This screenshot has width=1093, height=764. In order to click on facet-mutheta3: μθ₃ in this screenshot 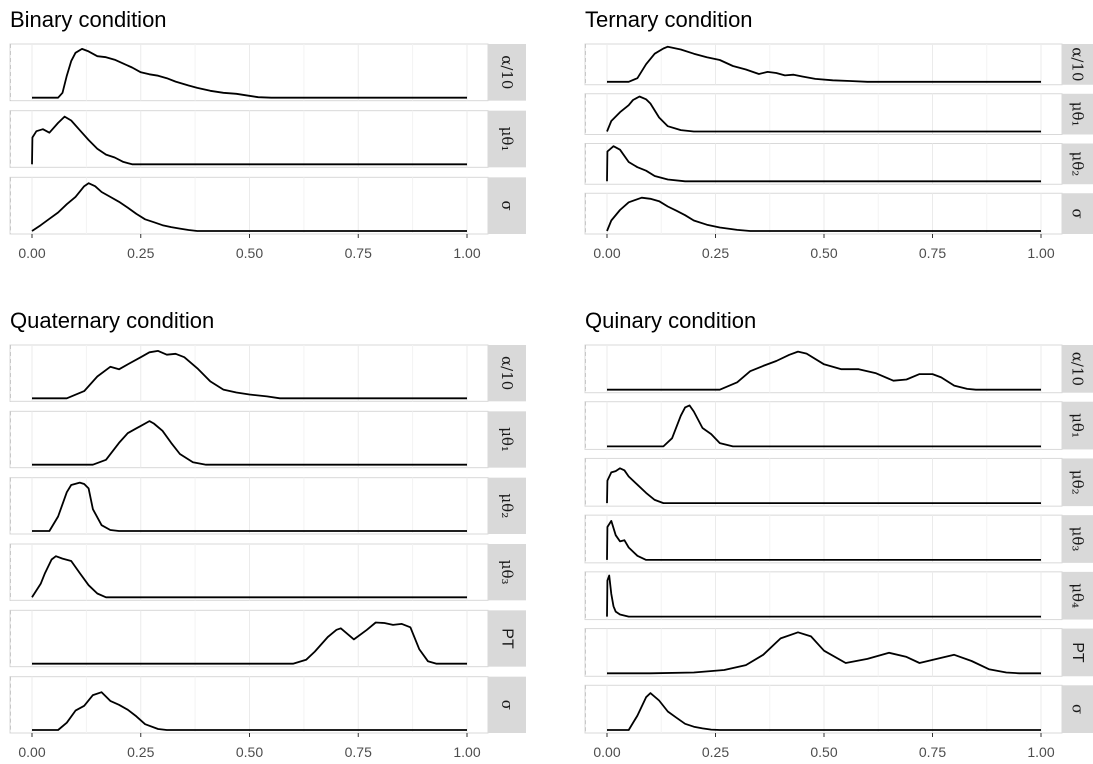, I will do `click(838, 539)`.